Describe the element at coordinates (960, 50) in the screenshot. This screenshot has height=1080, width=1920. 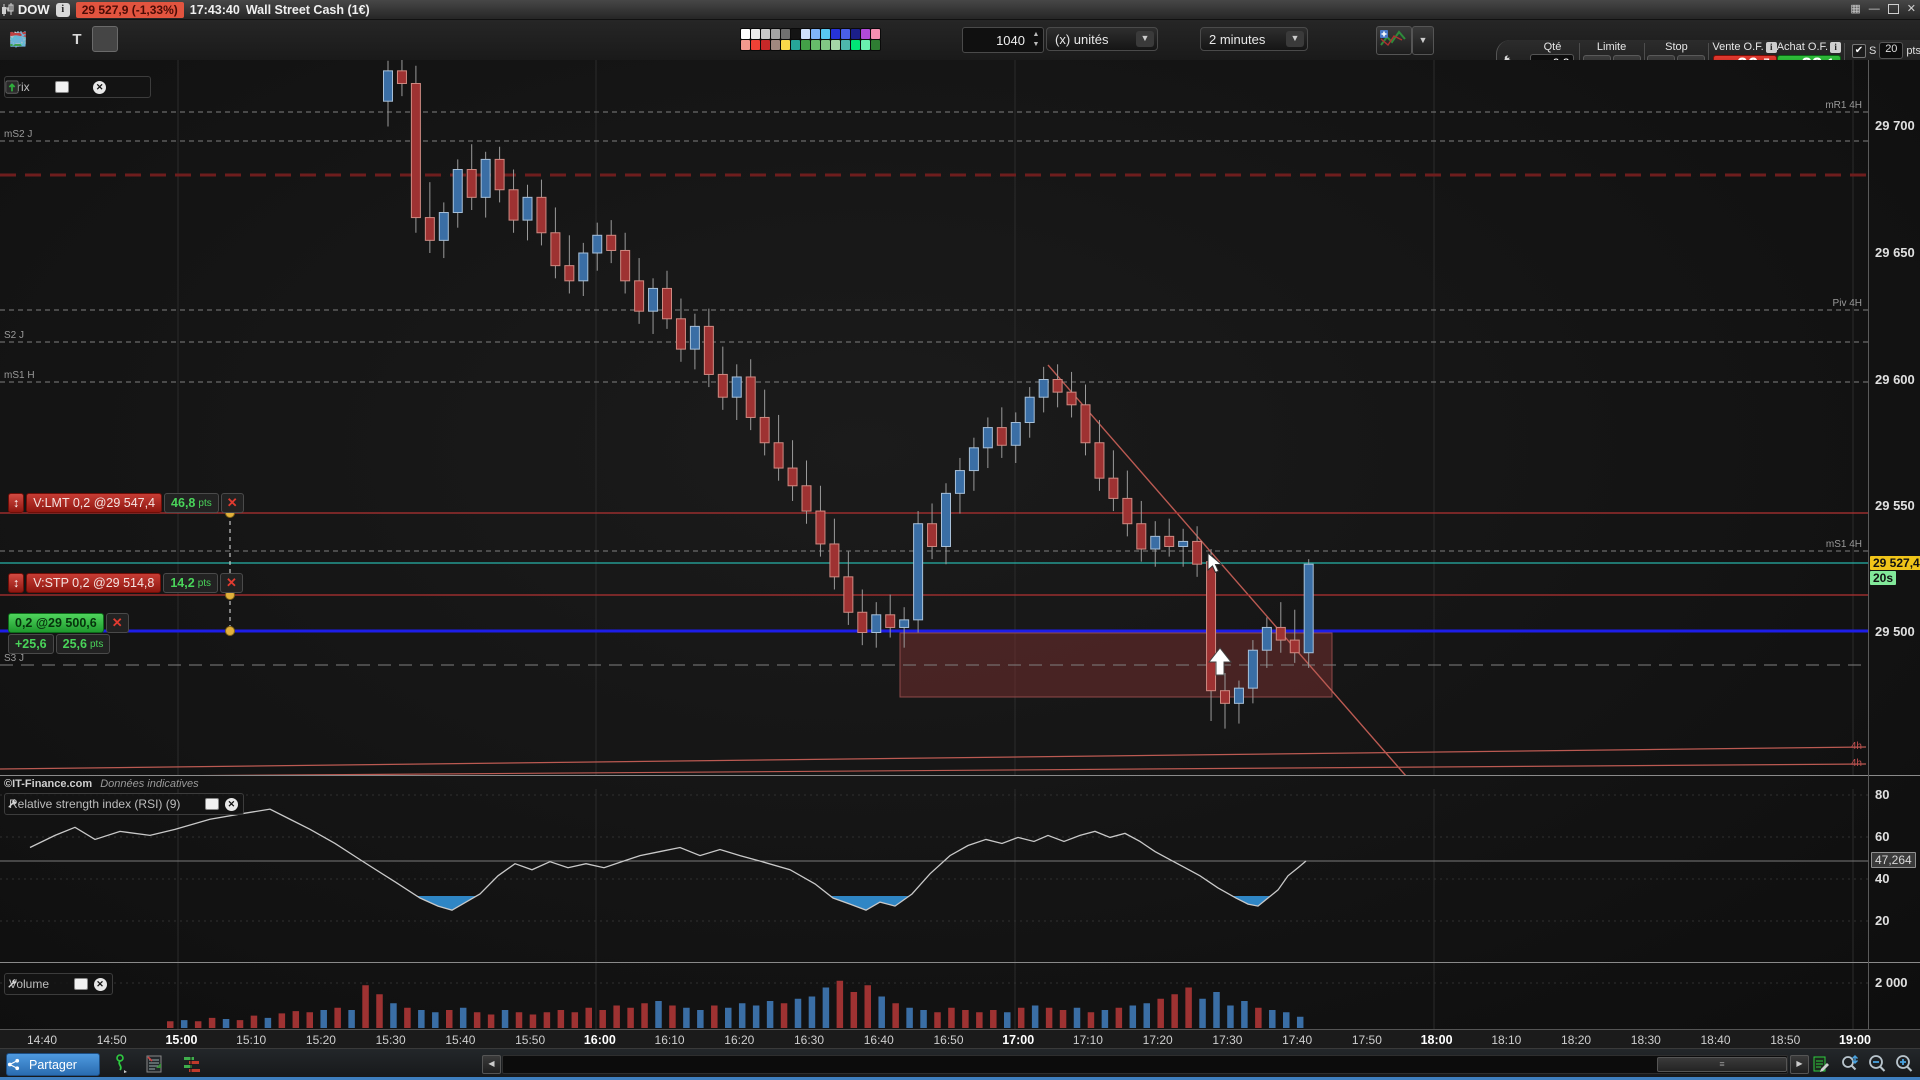
I see `drawing-toolbar: T 1040 ▲ ▼ (x) unités ▼ 2 minutes ▼ ▼ ▶` at that location.